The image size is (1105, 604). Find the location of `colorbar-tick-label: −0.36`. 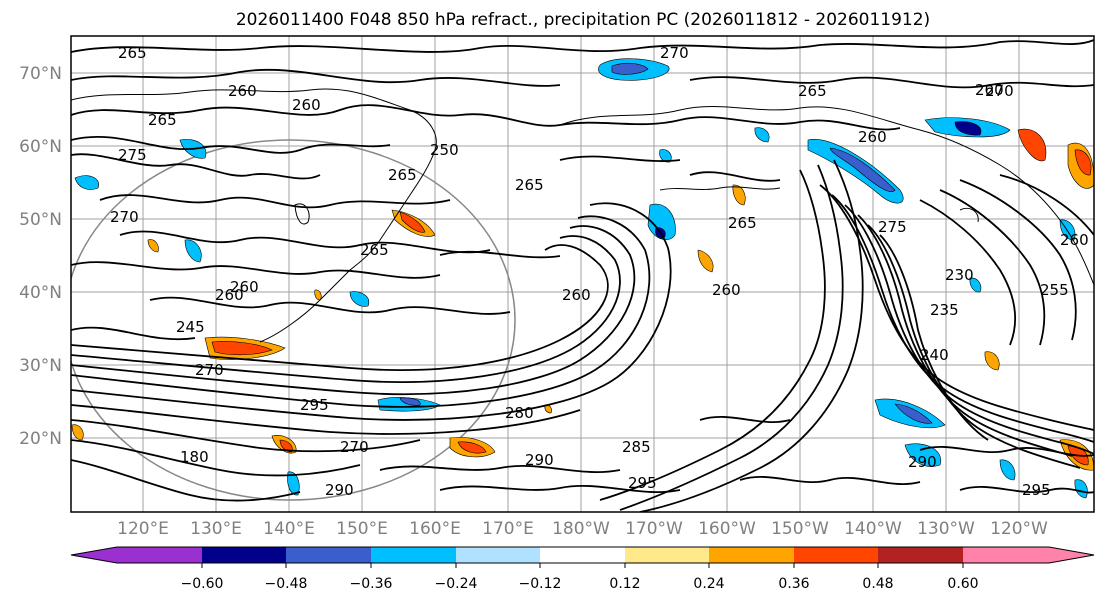

colorbar-tick-label: −0.36 is located at coordinates (371, 584).